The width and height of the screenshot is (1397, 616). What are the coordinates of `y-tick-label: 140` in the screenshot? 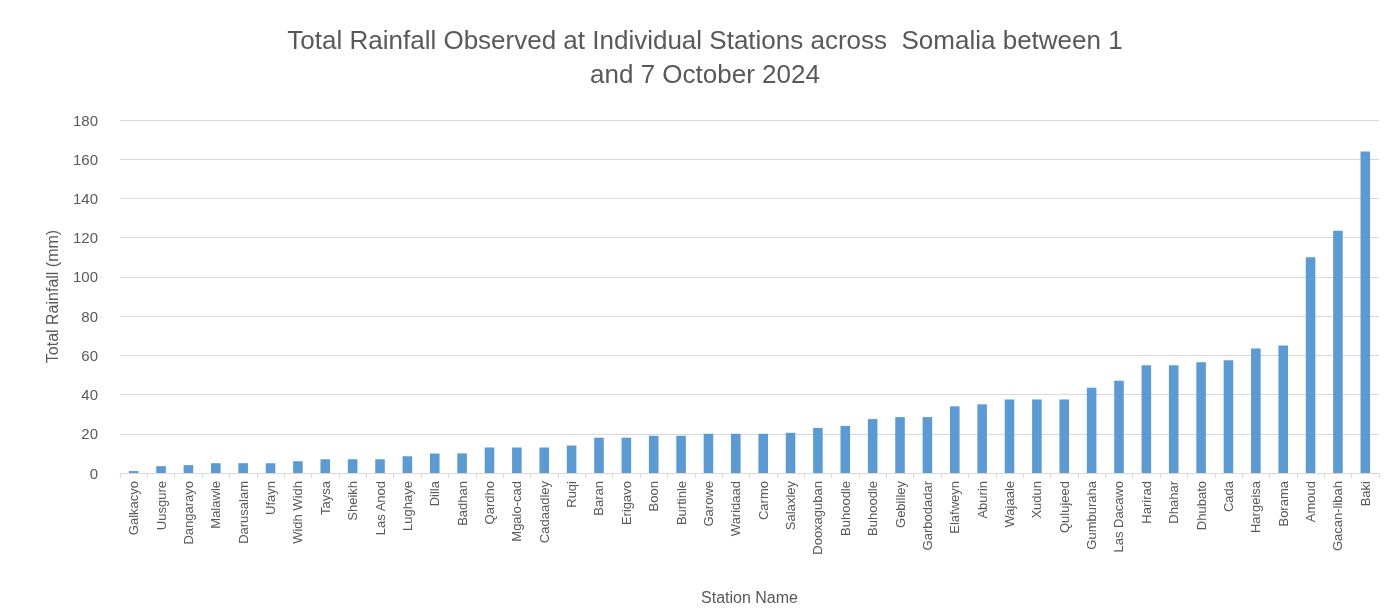 It's located at (85, 198).